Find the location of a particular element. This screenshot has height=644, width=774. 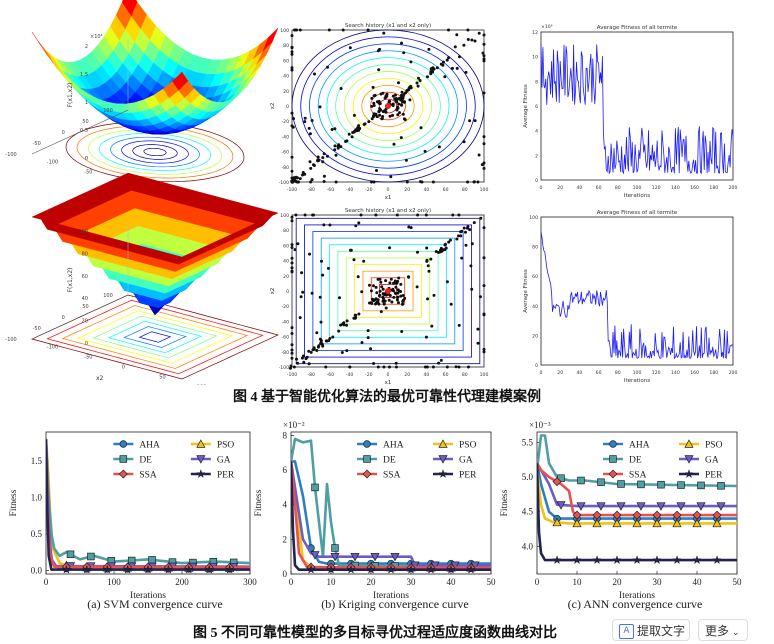

y-tick-label: 1.0 is located at coordinates (37, 498).